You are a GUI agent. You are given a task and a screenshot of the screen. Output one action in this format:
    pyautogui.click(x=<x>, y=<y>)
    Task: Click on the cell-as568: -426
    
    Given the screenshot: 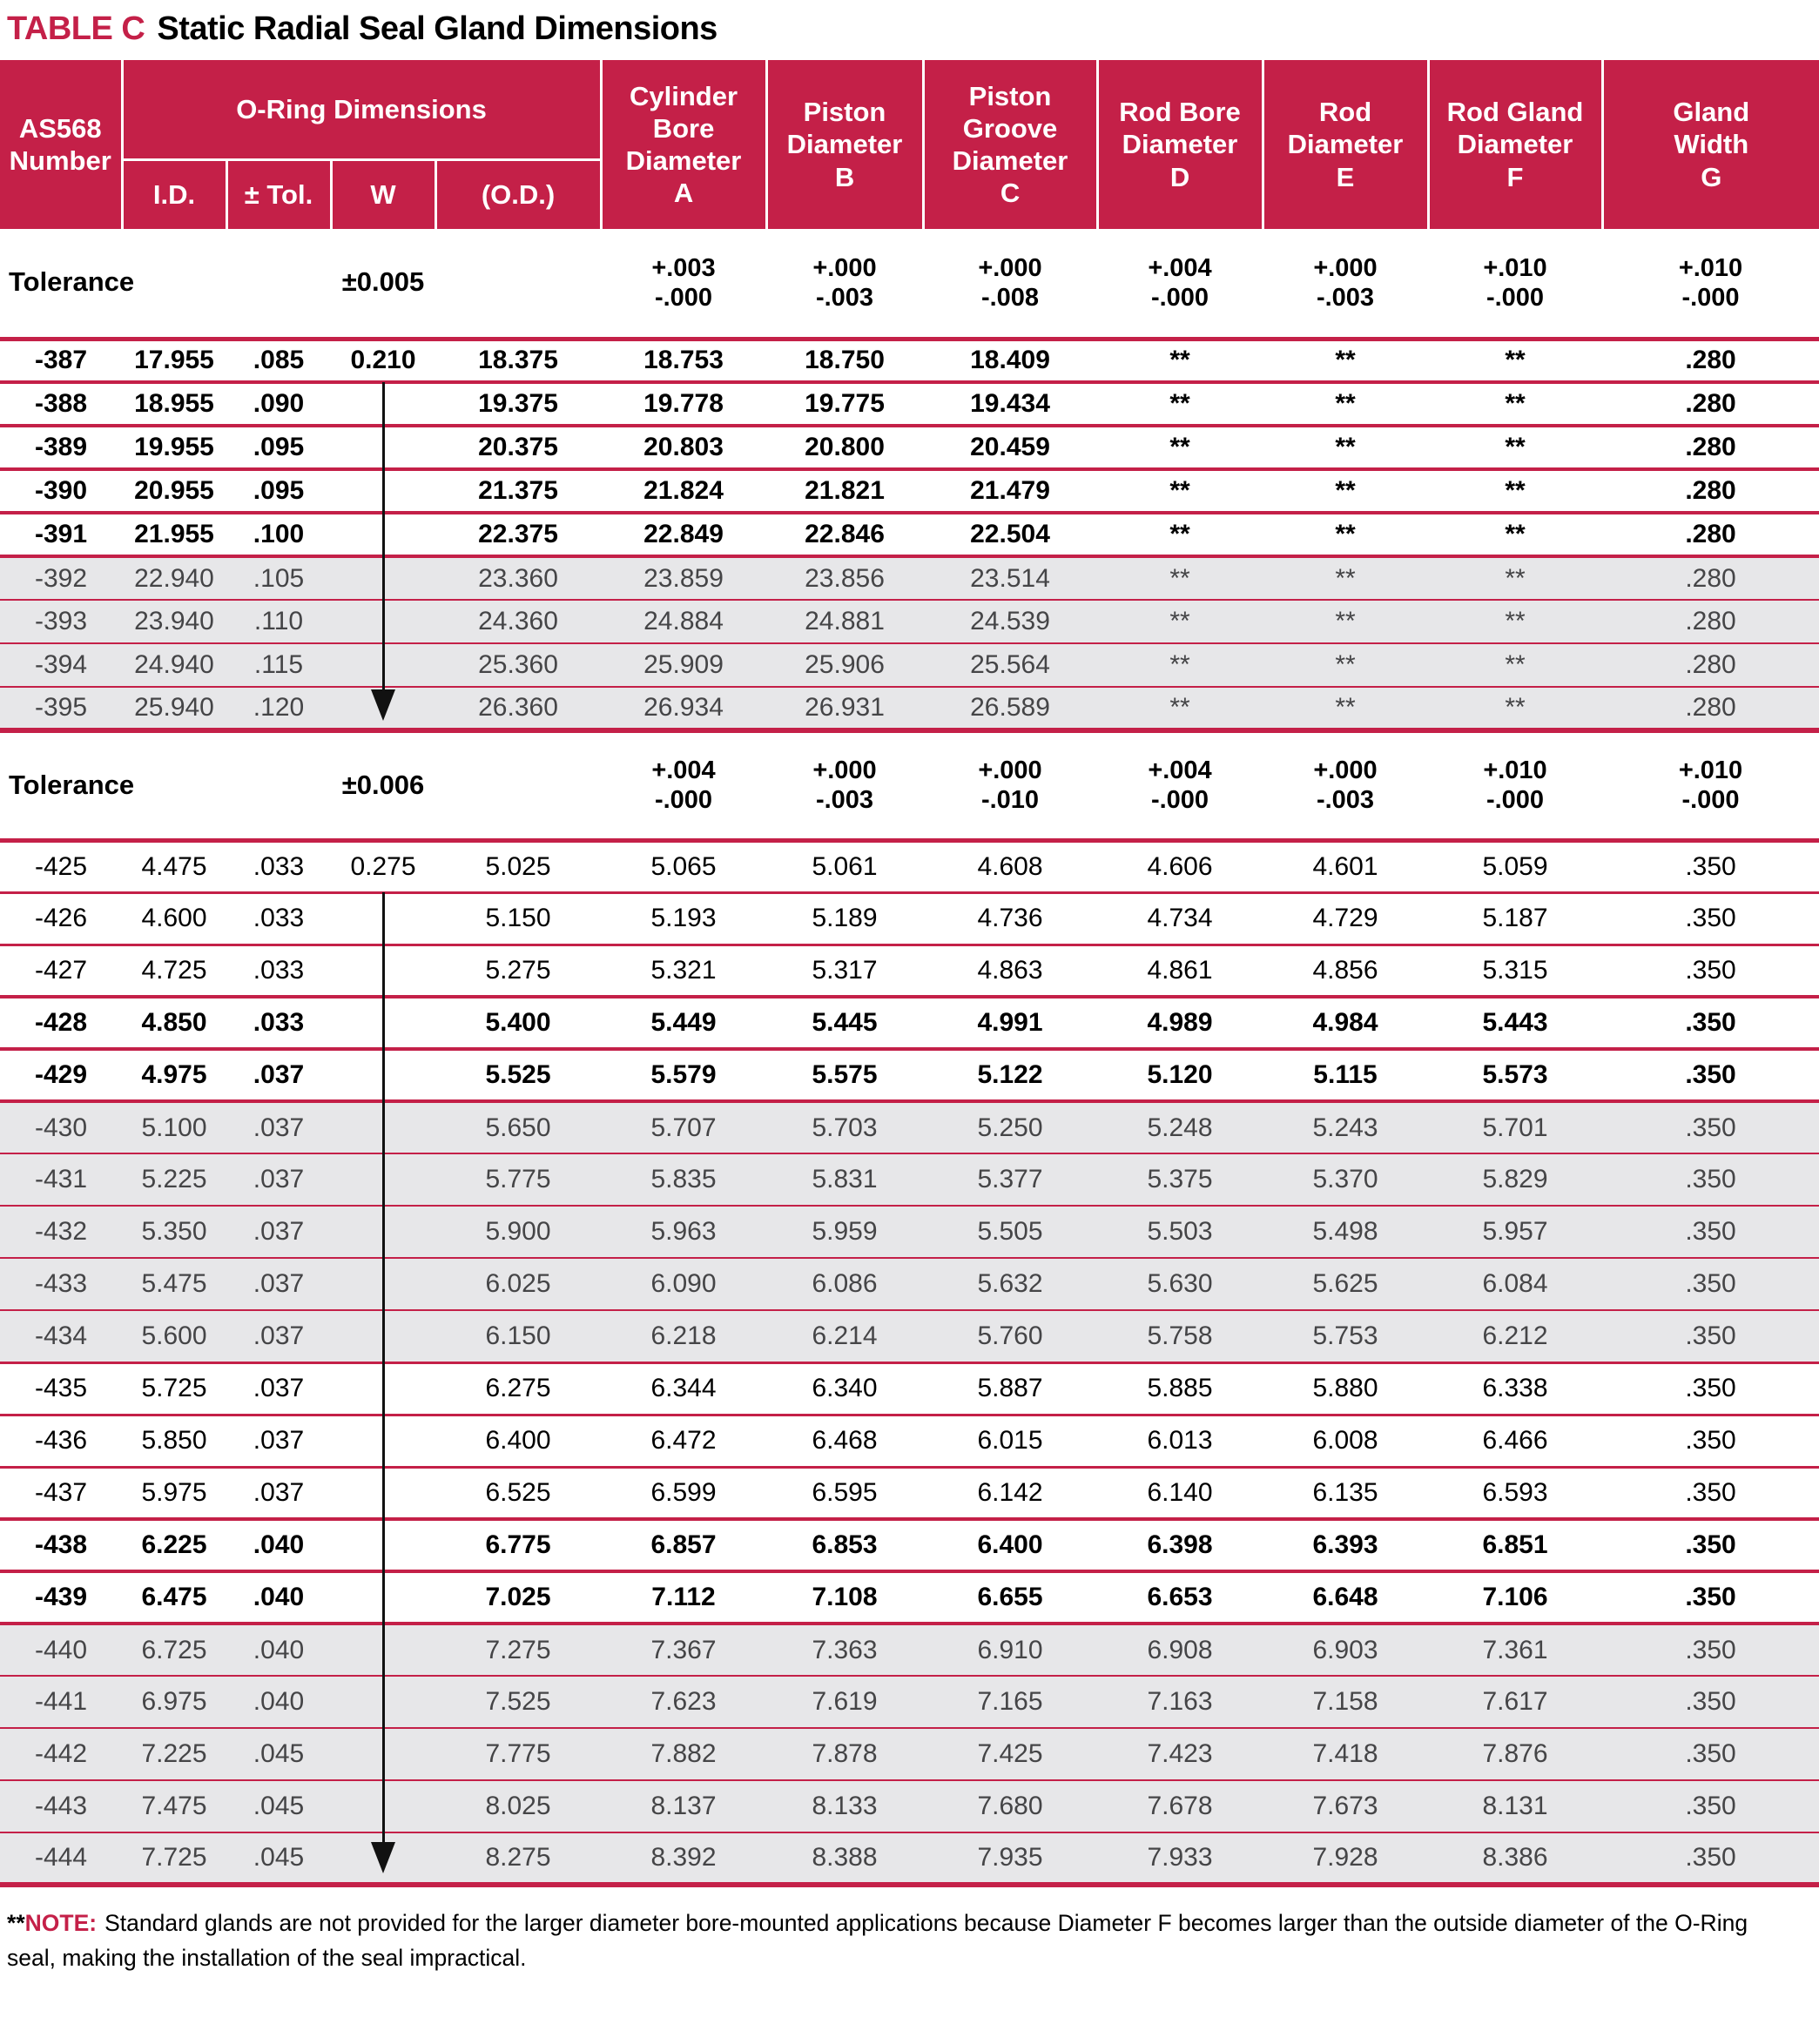 What is the action you would take?
    pyautogui.click(x=61, y=918)
    